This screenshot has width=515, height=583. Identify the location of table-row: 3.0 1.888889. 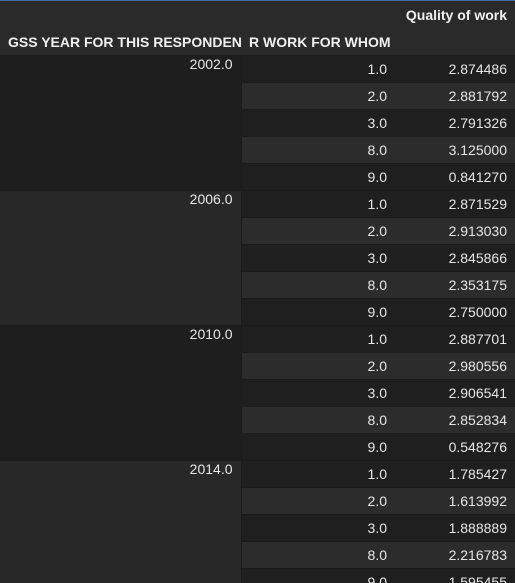
(257, 528).